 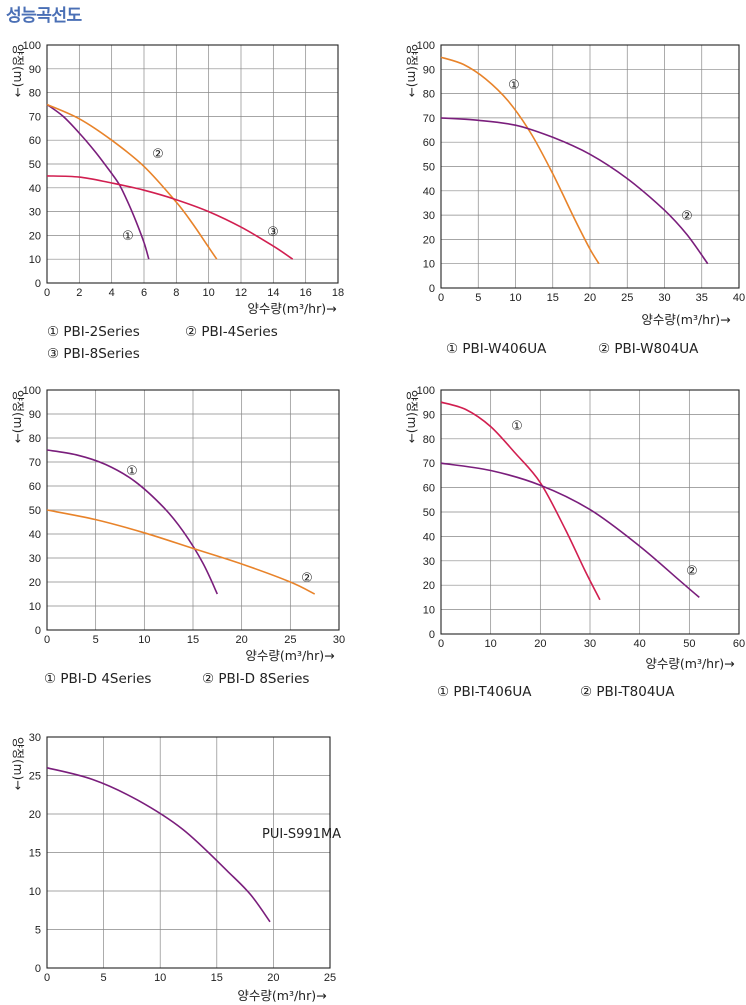 What do you see at coordinates (35, 854) in the screenshot?
I see `y-tick-label: 15` at bounding box center [35, 854].